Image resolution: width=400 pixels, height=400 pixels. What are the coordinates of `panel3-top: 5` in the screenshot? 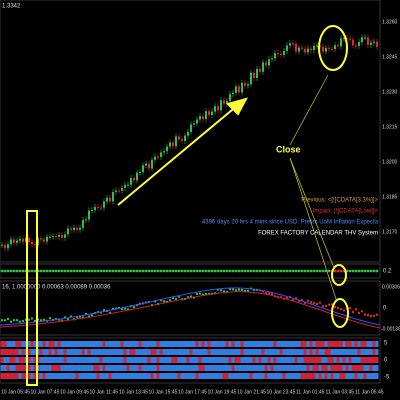 It's located at (386, 344).